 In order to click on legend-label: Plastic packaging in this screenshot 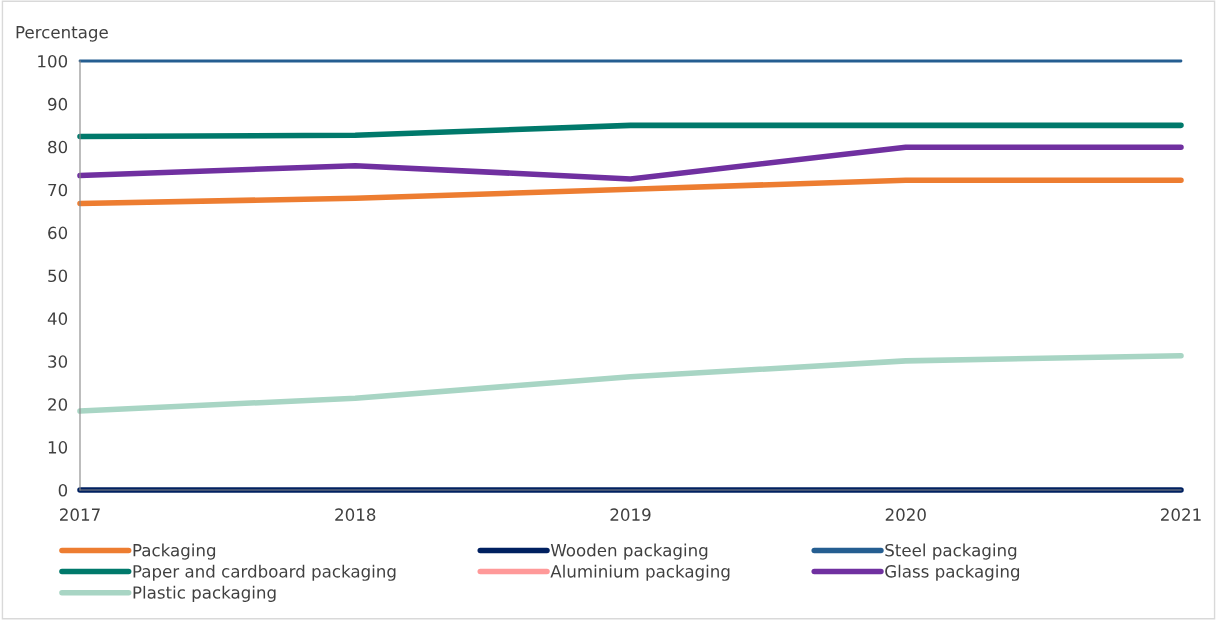, I will do `click(204, 593)`.